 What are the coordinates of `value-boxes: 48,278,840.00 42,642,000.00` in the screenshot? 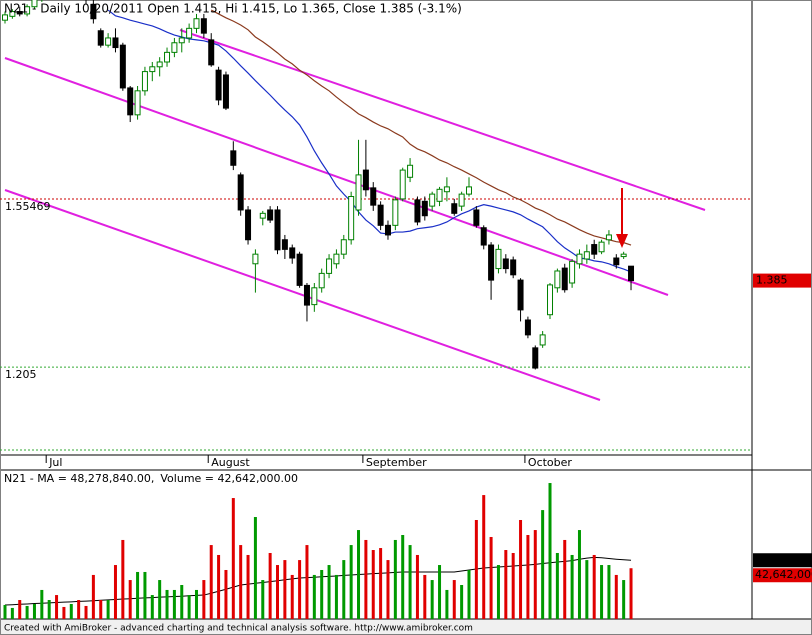 It's located at (782, 568).